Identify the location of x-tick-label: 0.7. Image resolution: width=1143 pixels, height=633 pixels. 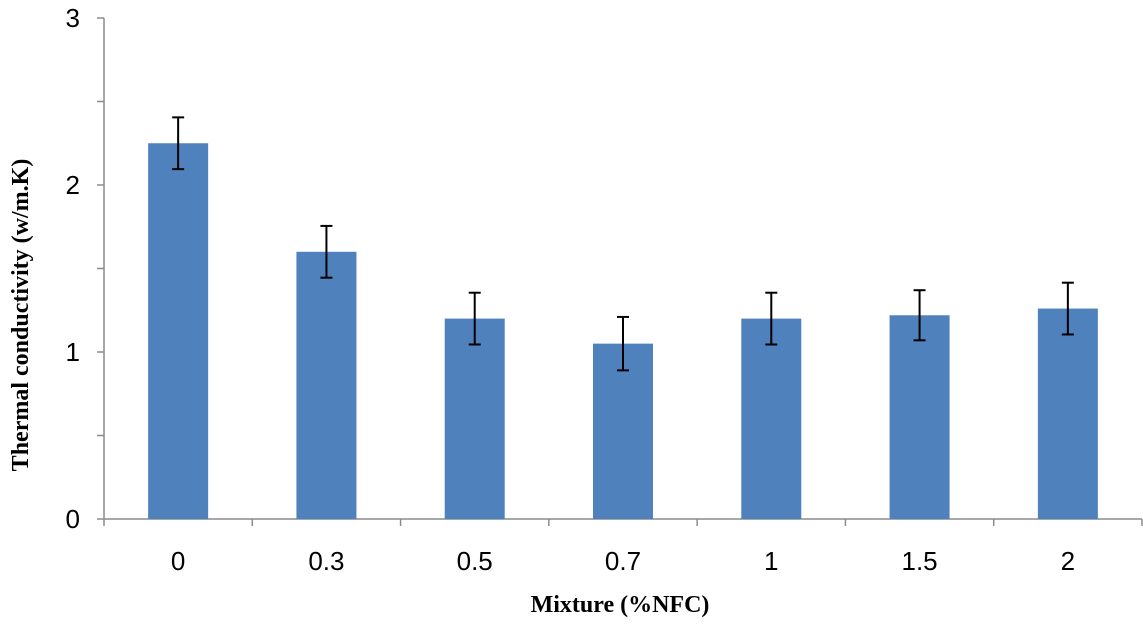
(623, 561).